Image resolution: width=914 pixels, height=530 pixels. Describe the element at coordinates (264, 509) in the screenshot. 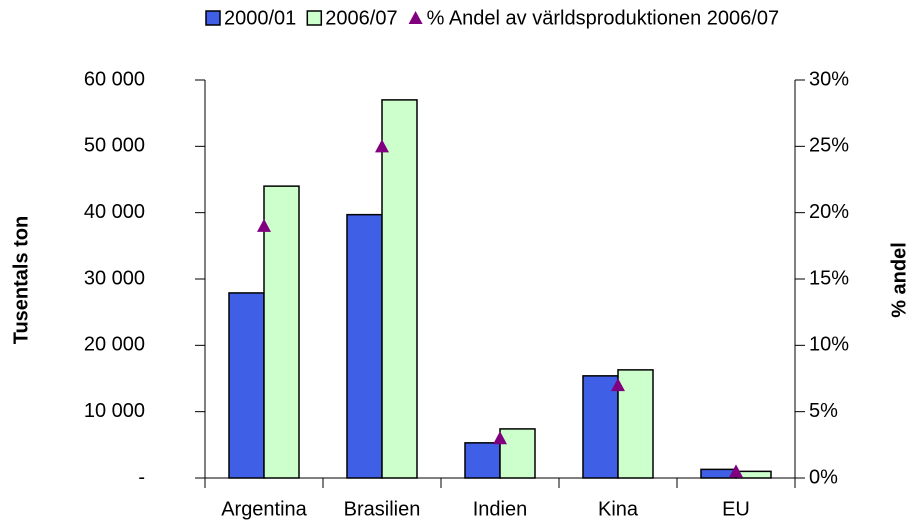

I see `x-tick-label: Argentina` at that location.